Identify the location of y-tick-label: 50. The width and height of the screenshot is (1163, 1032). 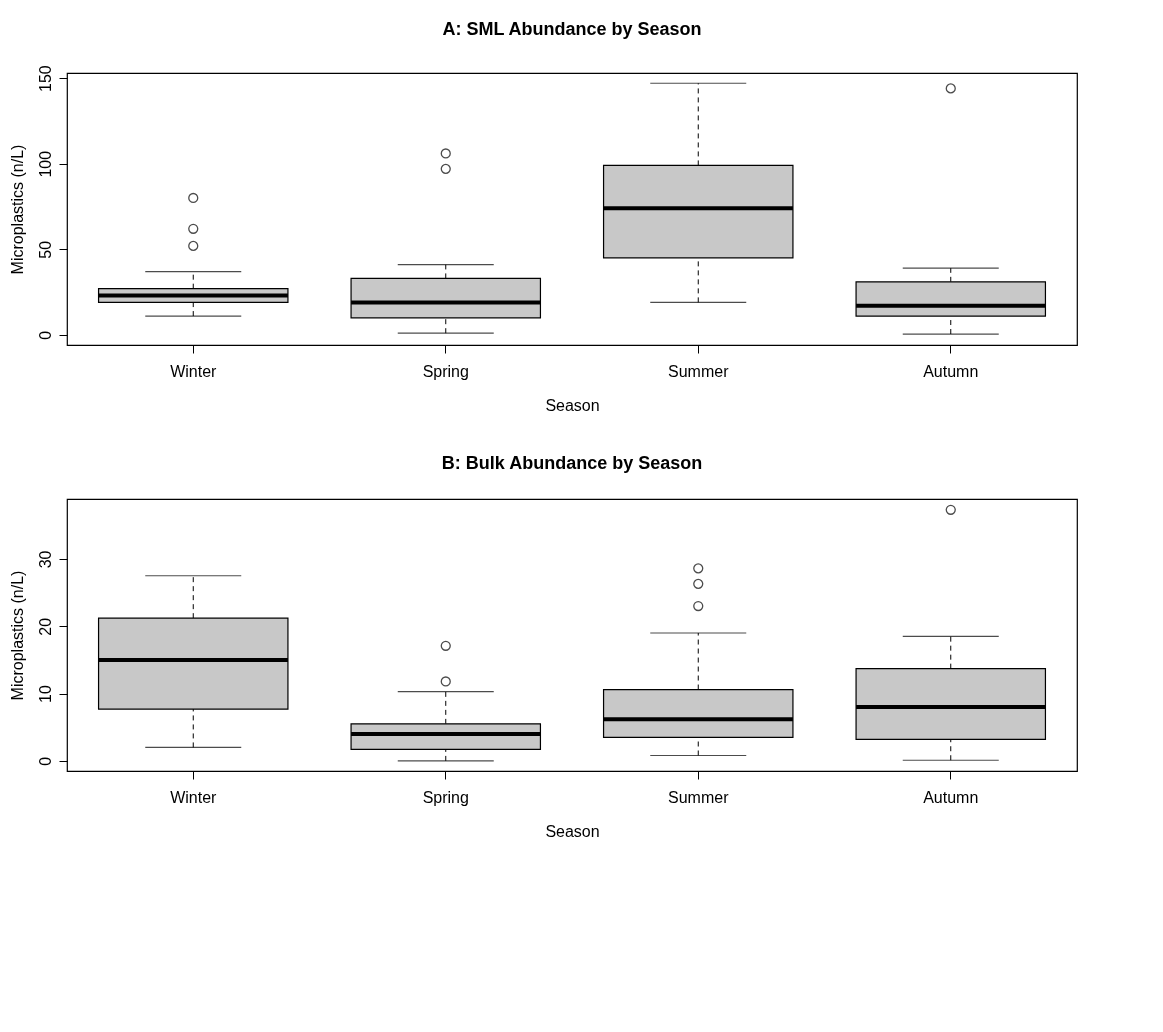
(45, 249).